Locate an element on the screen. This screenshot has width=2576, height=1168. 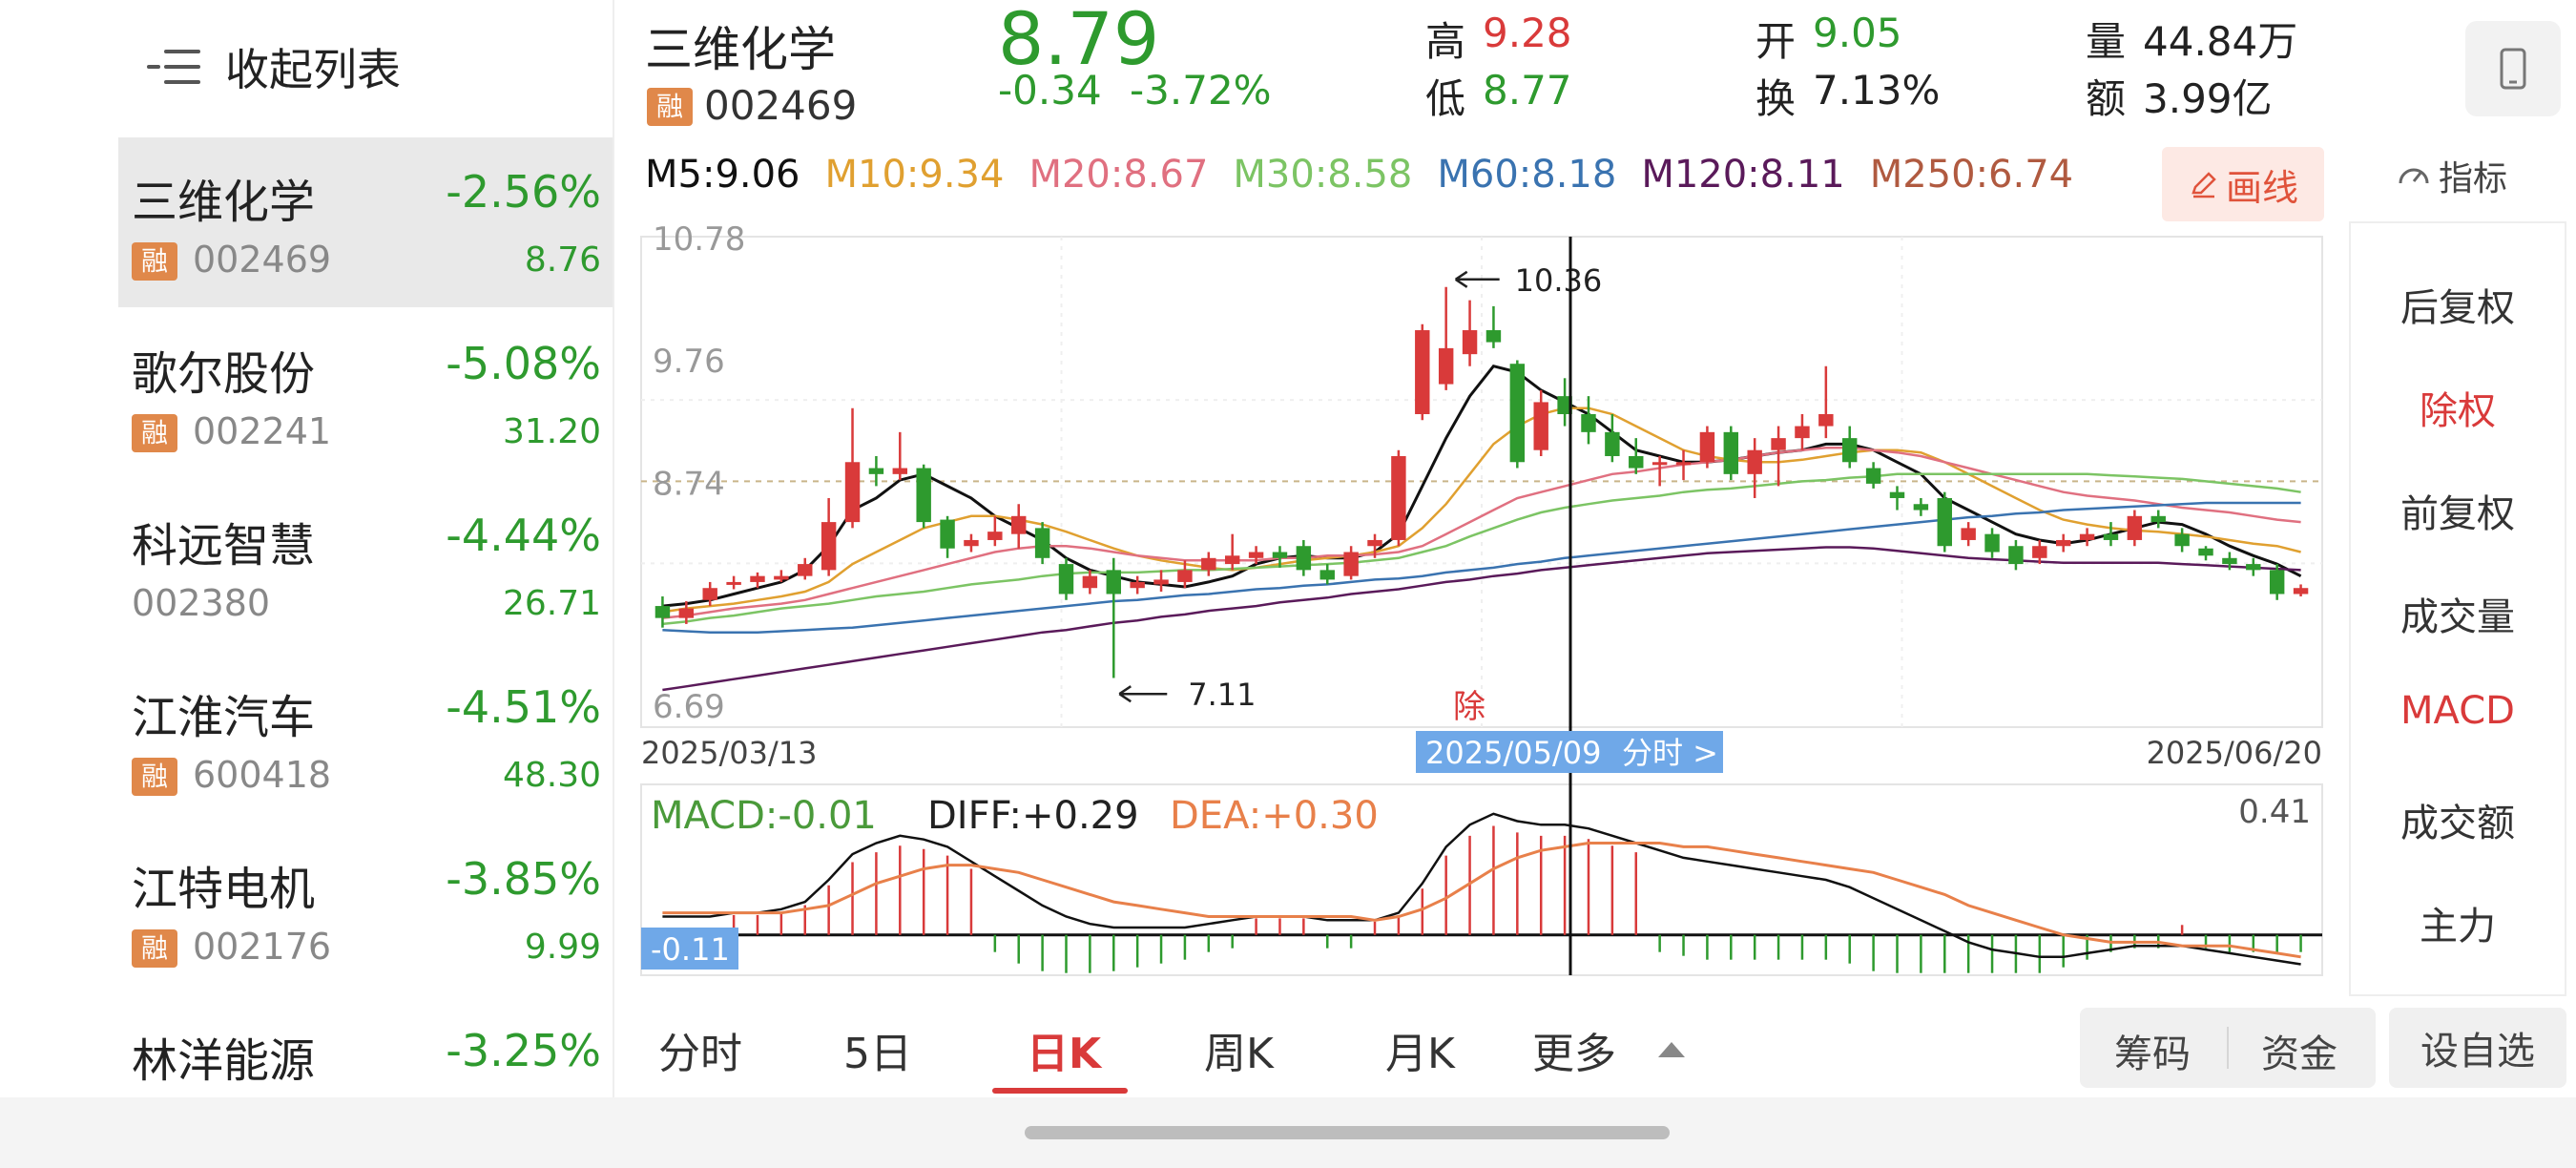
stock-item-change: -5.08% is located at coordinates (523, 363).